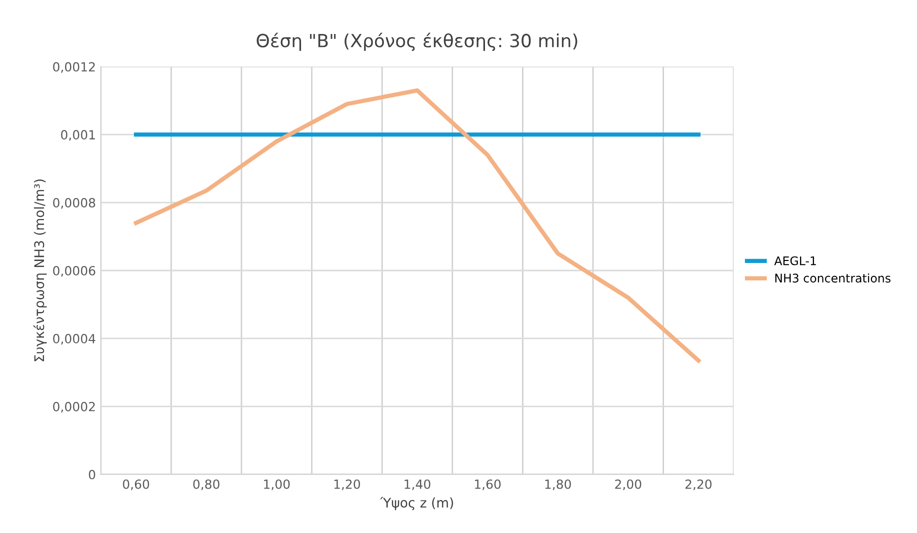 The image size is (917, 533). What do you see at coordinates (417, 41) in the screenshot?
I see `chart-title: Θέση "Β" (Χρόνος έκθεσης: 30 min)` at bounding box center [417, 41].